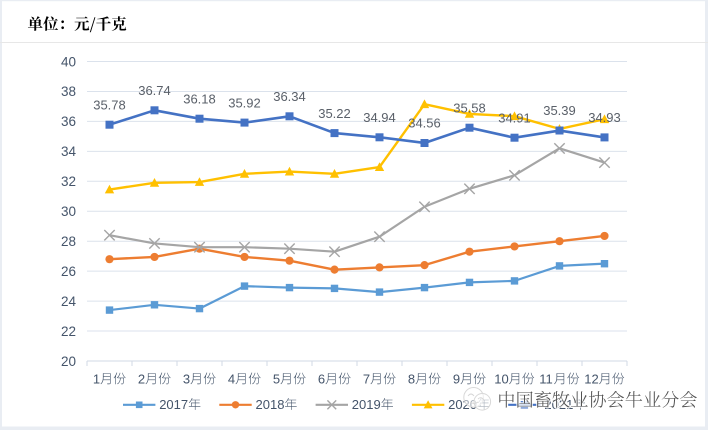 Image resolution: width=708 pixels, height=435 pixels. I want to click on svg-text: 2, so click(141, 378).